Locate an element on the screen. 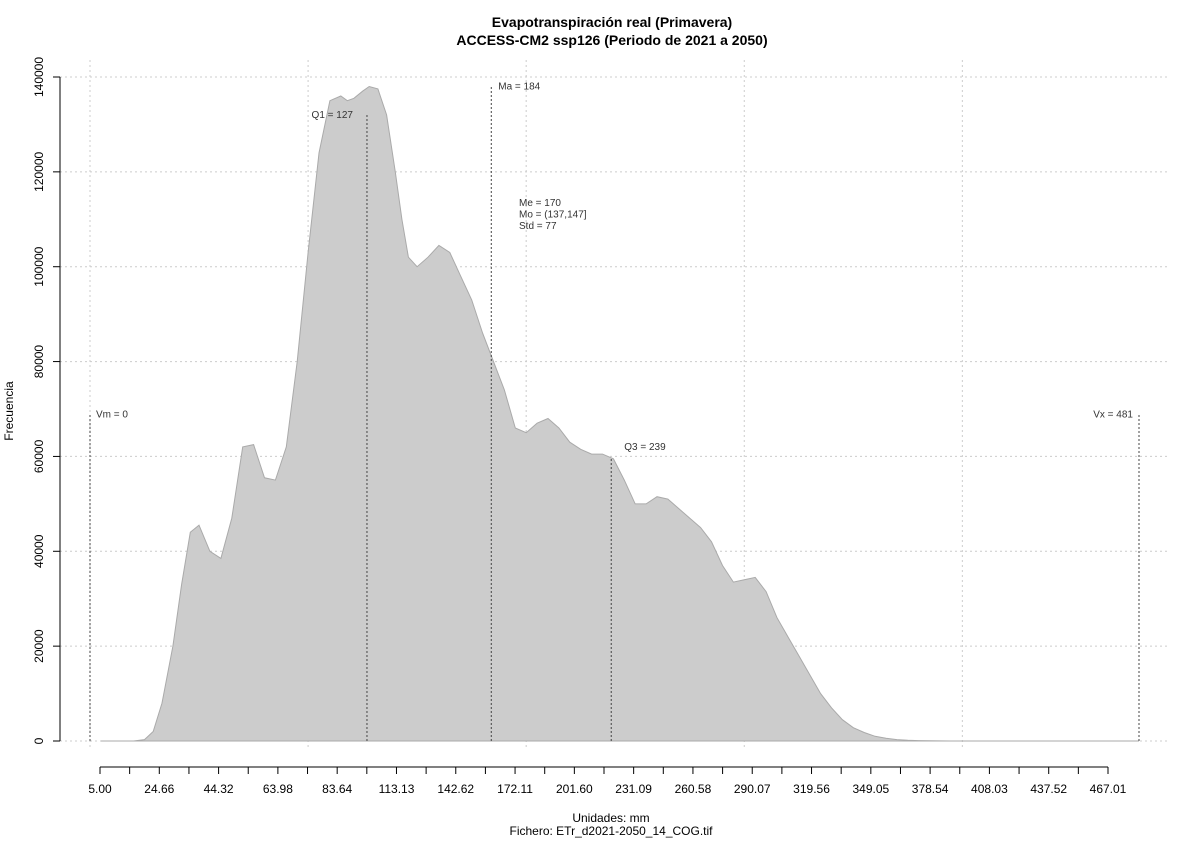 This screenshot has width=1200, height=845. y-tick-label: 20000 is located at coordinates (39, 646).